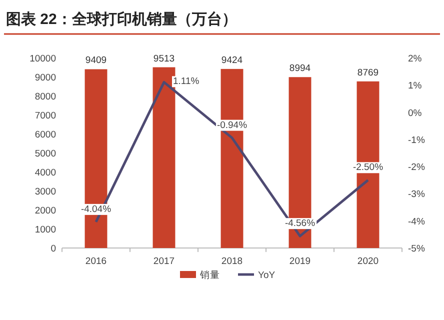 This screenshot has height=320, width=444. What do you see at coordinates (164, 261) in the screenshot?
I see `x-tick-label: 2017` at bounding box center [164, 261].